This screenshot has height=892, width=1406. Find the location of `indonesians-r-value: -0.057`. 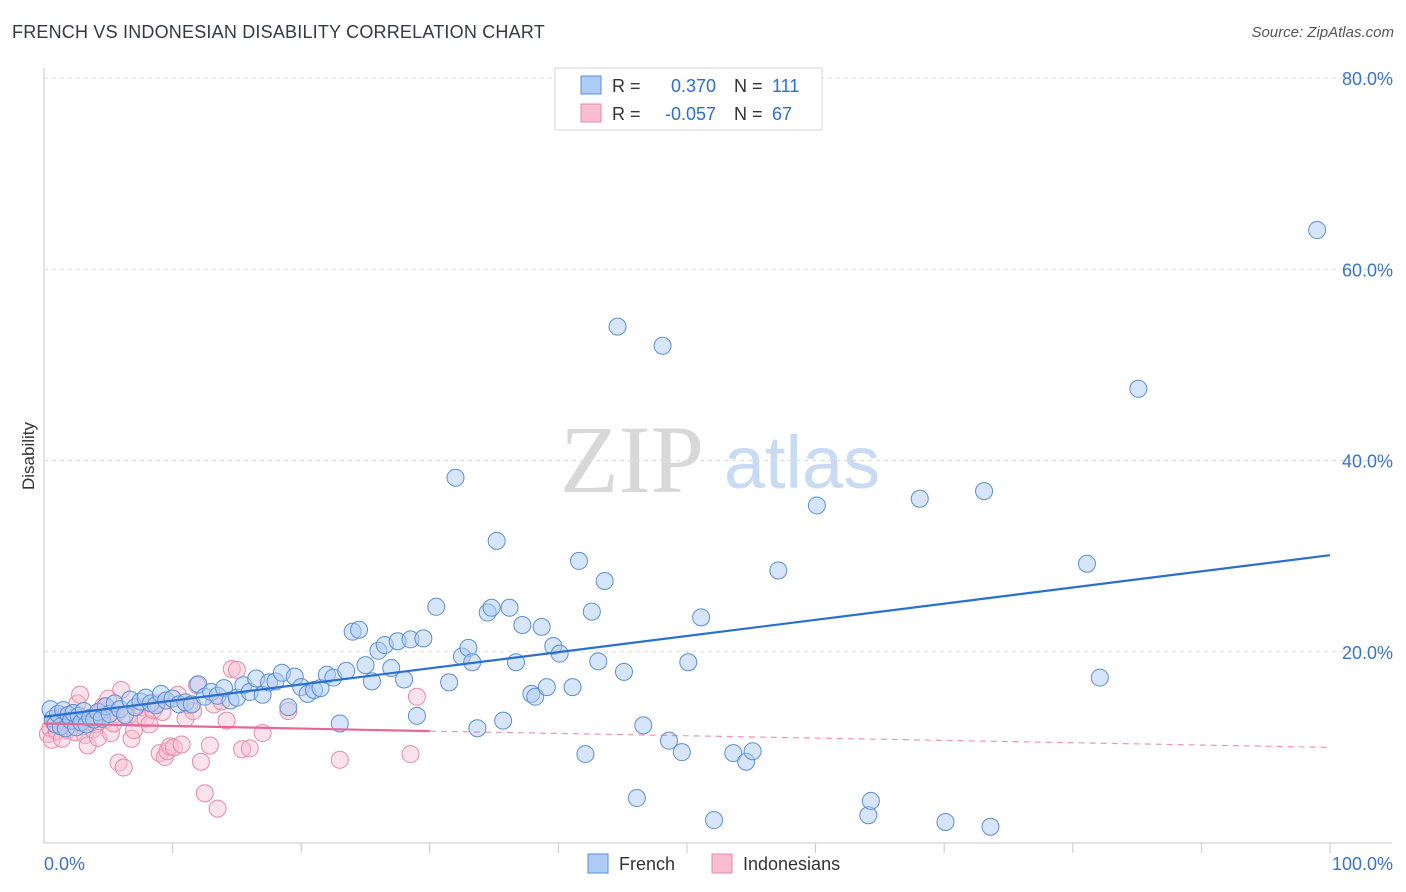

indonesians-r-value: -0.057 is located at coordinates (690, 114).